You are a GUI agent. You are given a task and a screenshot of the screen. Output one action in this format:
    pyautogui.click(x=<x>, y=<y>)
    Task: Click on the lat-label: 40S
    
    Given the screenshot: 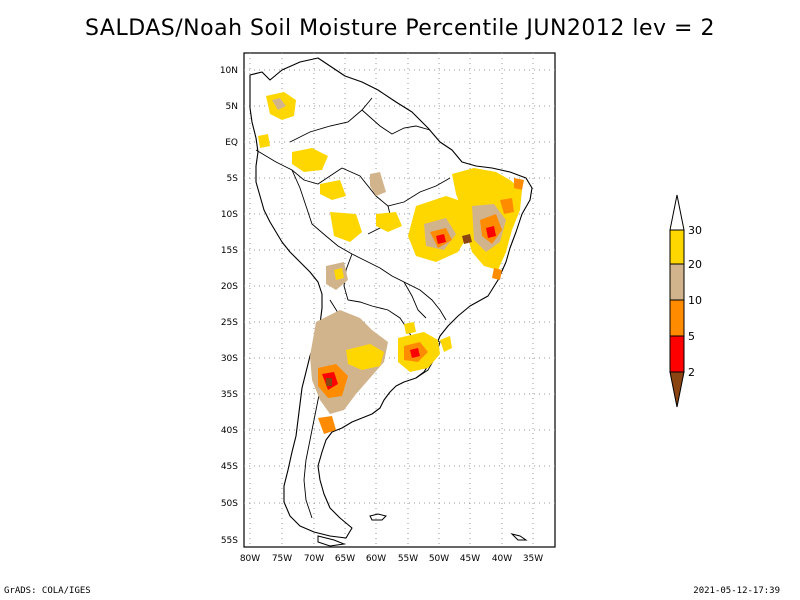 What is the action you would take?
    pyautogui.click(x=229, y=431)
    